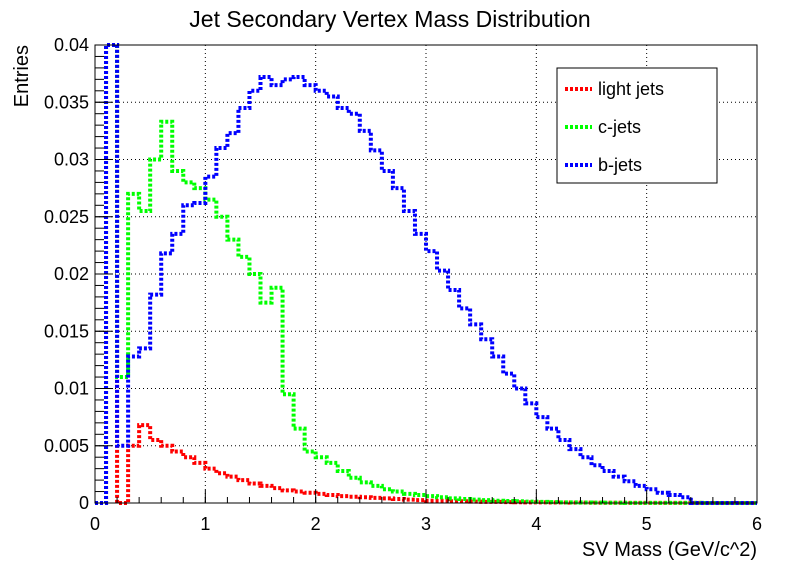 This screenshot has height=572, width=796. I want to click on legend-label-b-jets: b-jets, so click(620, 165).